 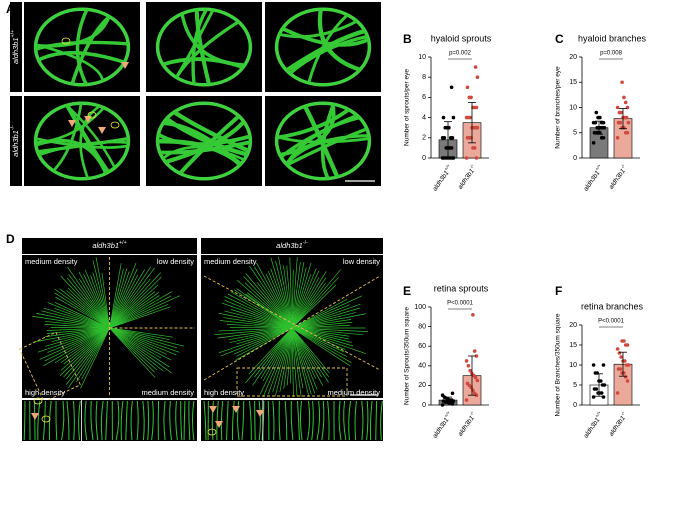 I want to click on genotype-label: aldh3b1-/-, so click(x=15, y=141).